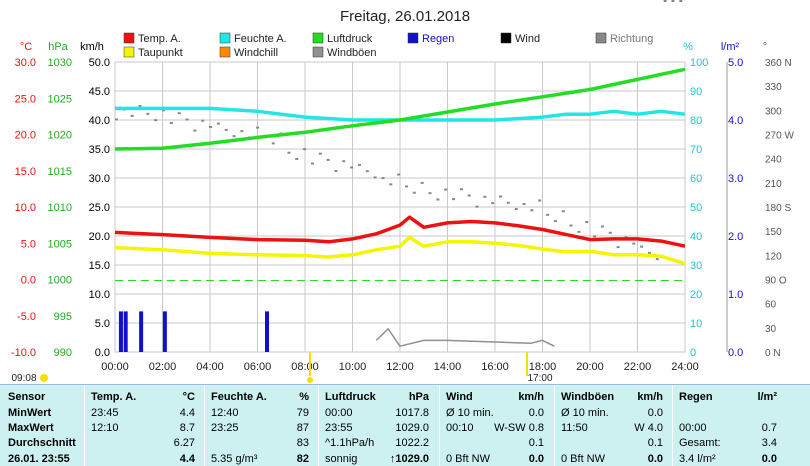  Describe the element at coordinates (585, 413) in the screenshot. I see `cell-label: Ø 10 min.` at that location.